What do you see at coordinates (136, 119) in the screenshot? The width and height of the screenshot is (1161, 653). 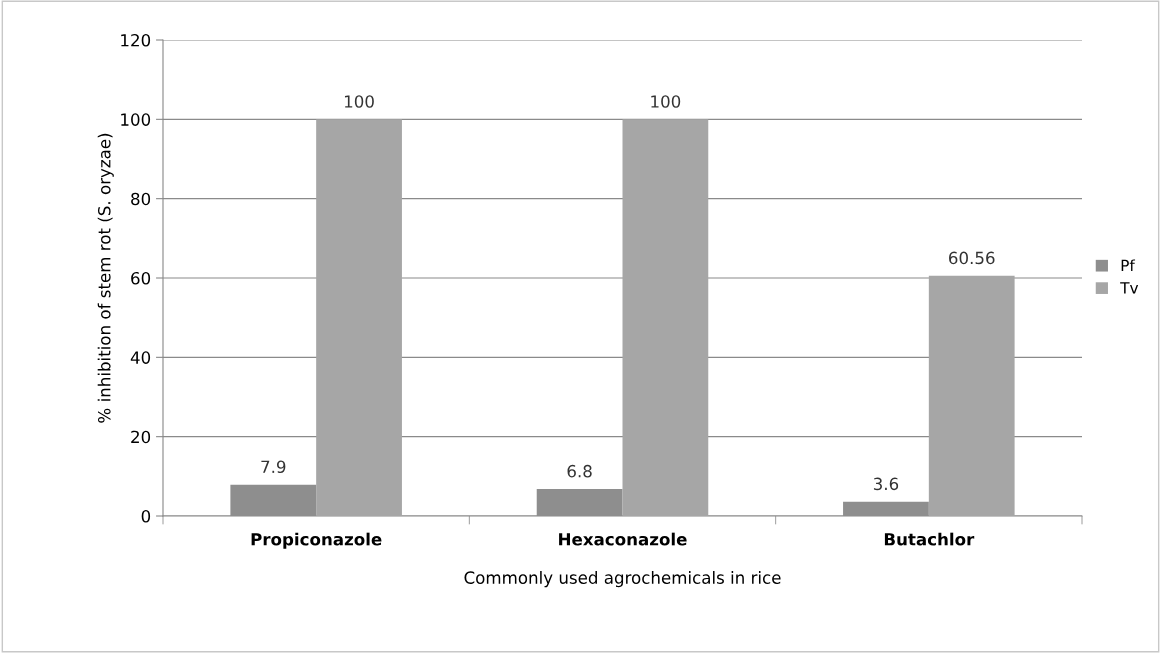 I see `y-tick-label: 100` at bounding box center [136, 119].